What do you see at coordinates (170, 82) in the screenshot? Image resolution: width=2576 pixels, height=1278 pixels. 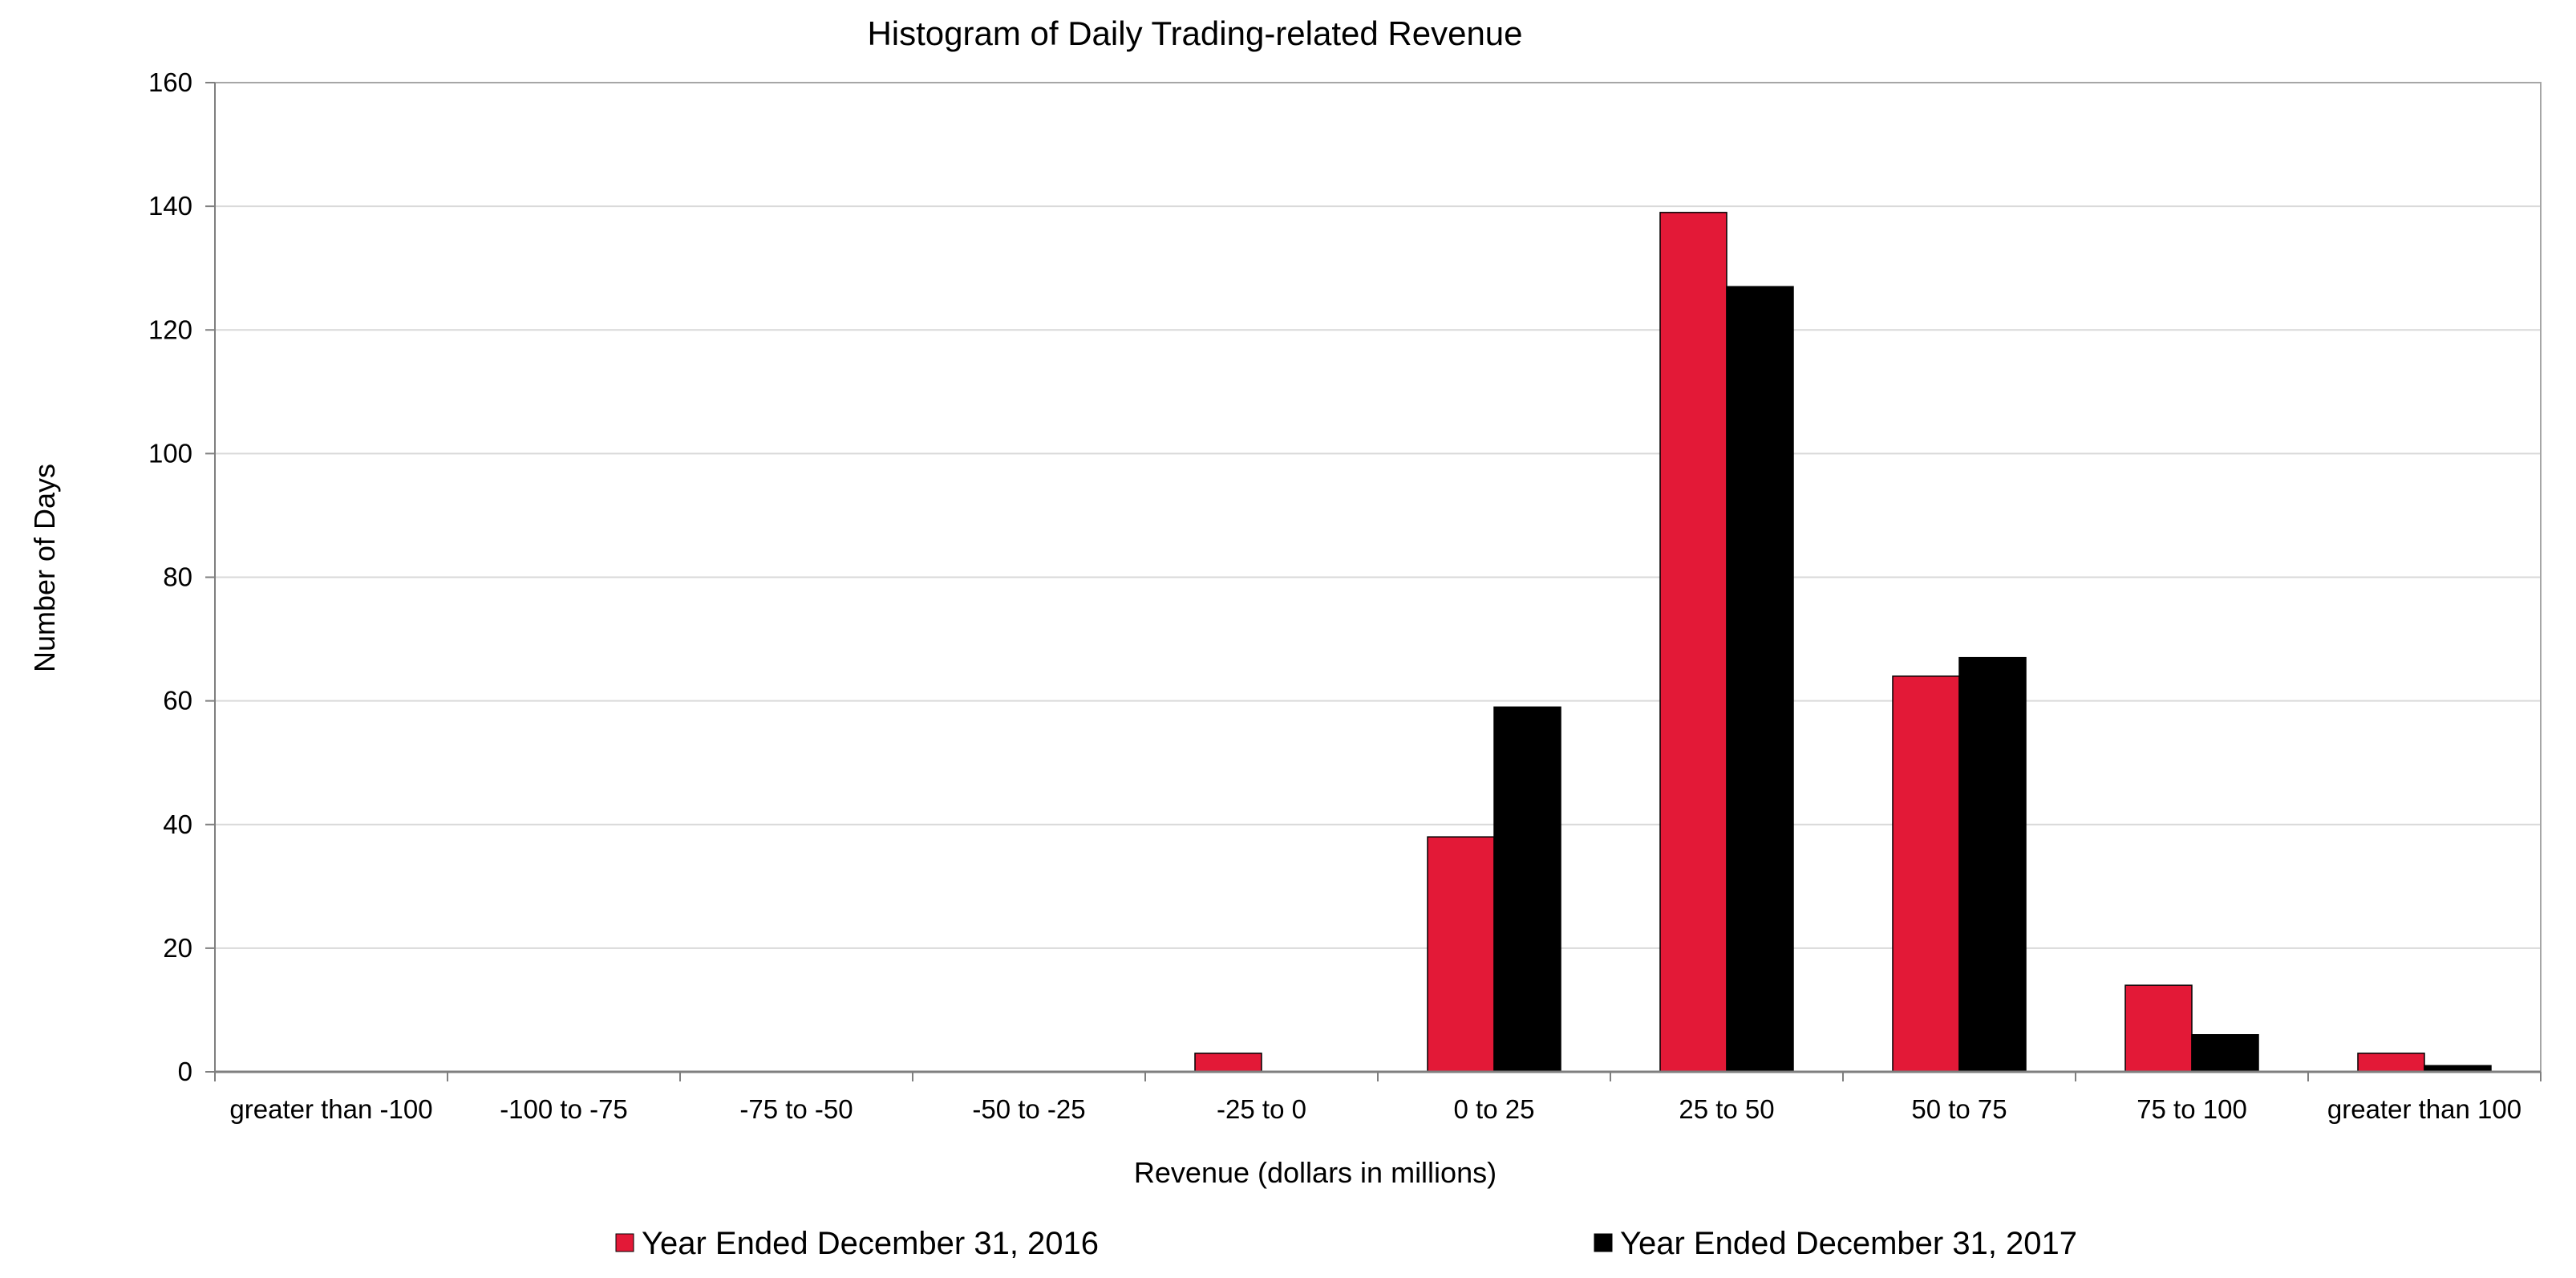 I see `y-tick-label: 160` at bounding box center [170, 82].